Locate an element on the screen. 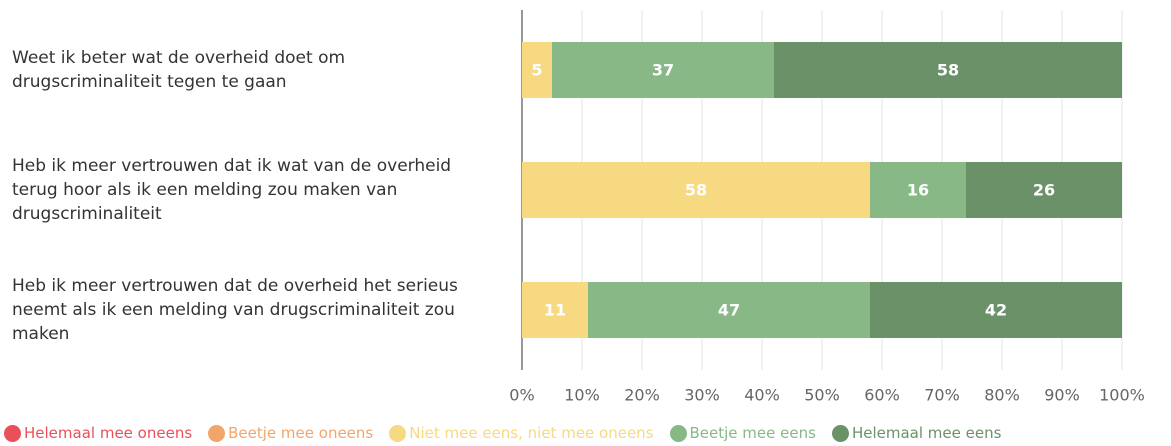 Image resolution: width=1171 pixels, height=446 pixels. x-tick-label: 70% is located at coordinates (942, 395).